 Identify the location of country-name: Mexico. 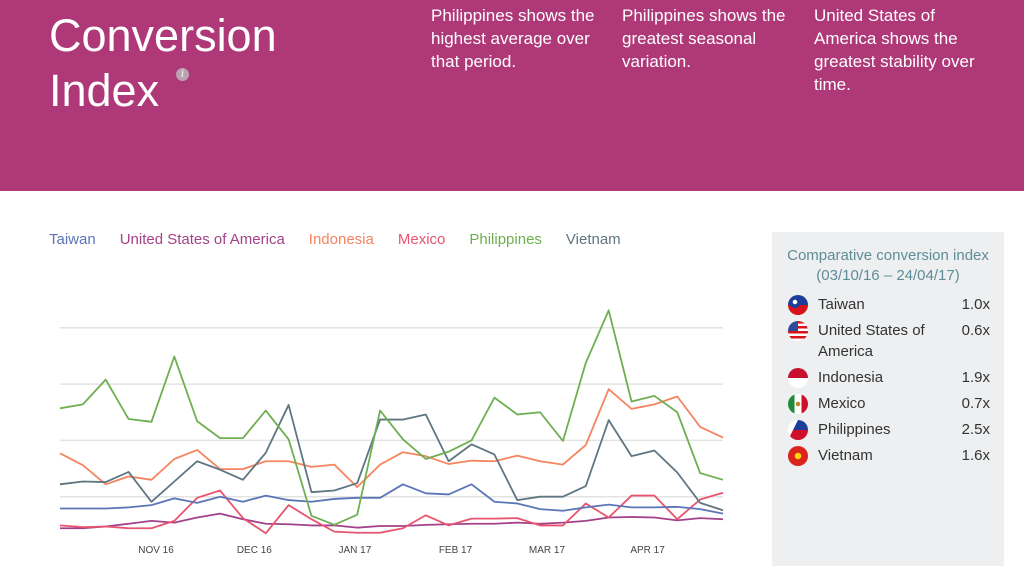
(842, 403).